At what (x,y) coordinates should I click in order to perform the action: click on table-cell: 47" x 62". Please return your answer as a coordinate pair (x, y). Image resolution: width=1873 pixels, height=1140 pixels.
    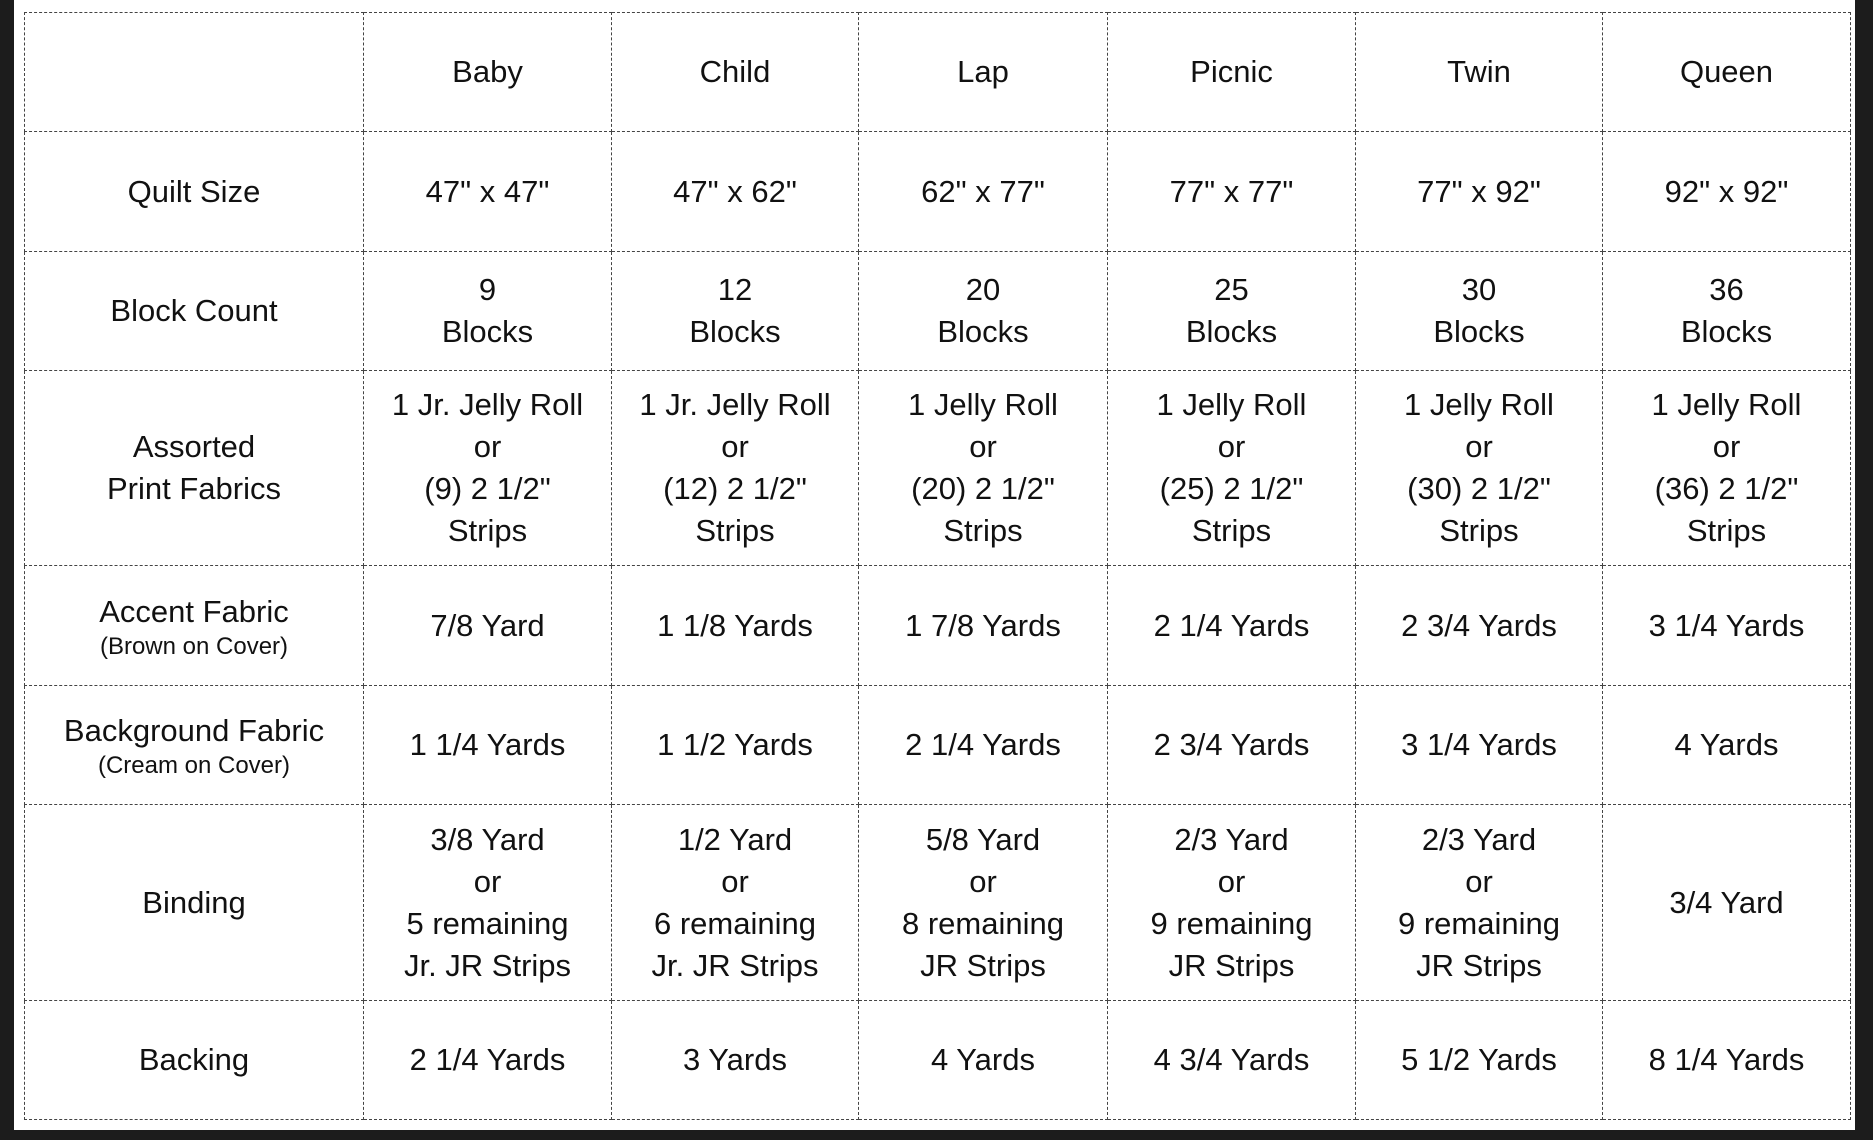
    Looking at the image, I should click on (735, 191).